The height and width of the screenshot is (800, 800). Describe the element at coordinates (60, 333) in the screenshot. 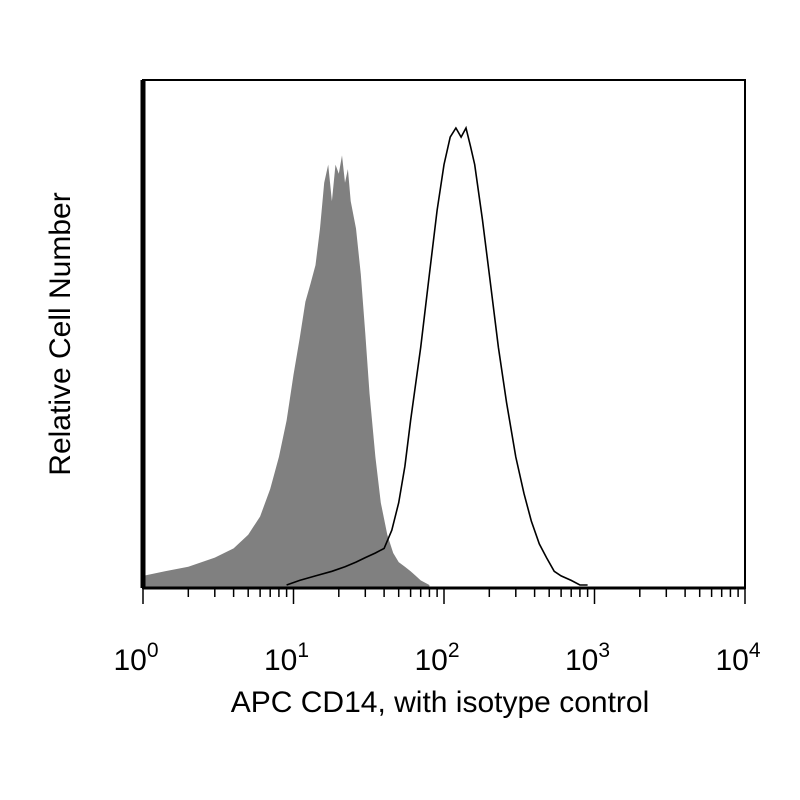

I see `y-axis-title: Relative Cell Number` at that location.